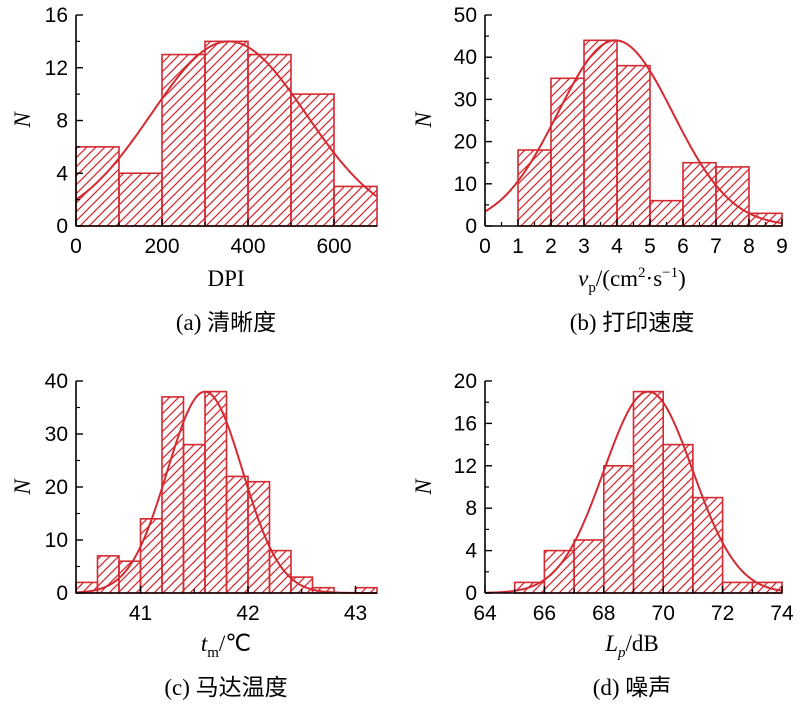 Image resolution: width=800 pixels, height=708 pixels. I want to click on xtick-label-c: 41, so click(140, 613).